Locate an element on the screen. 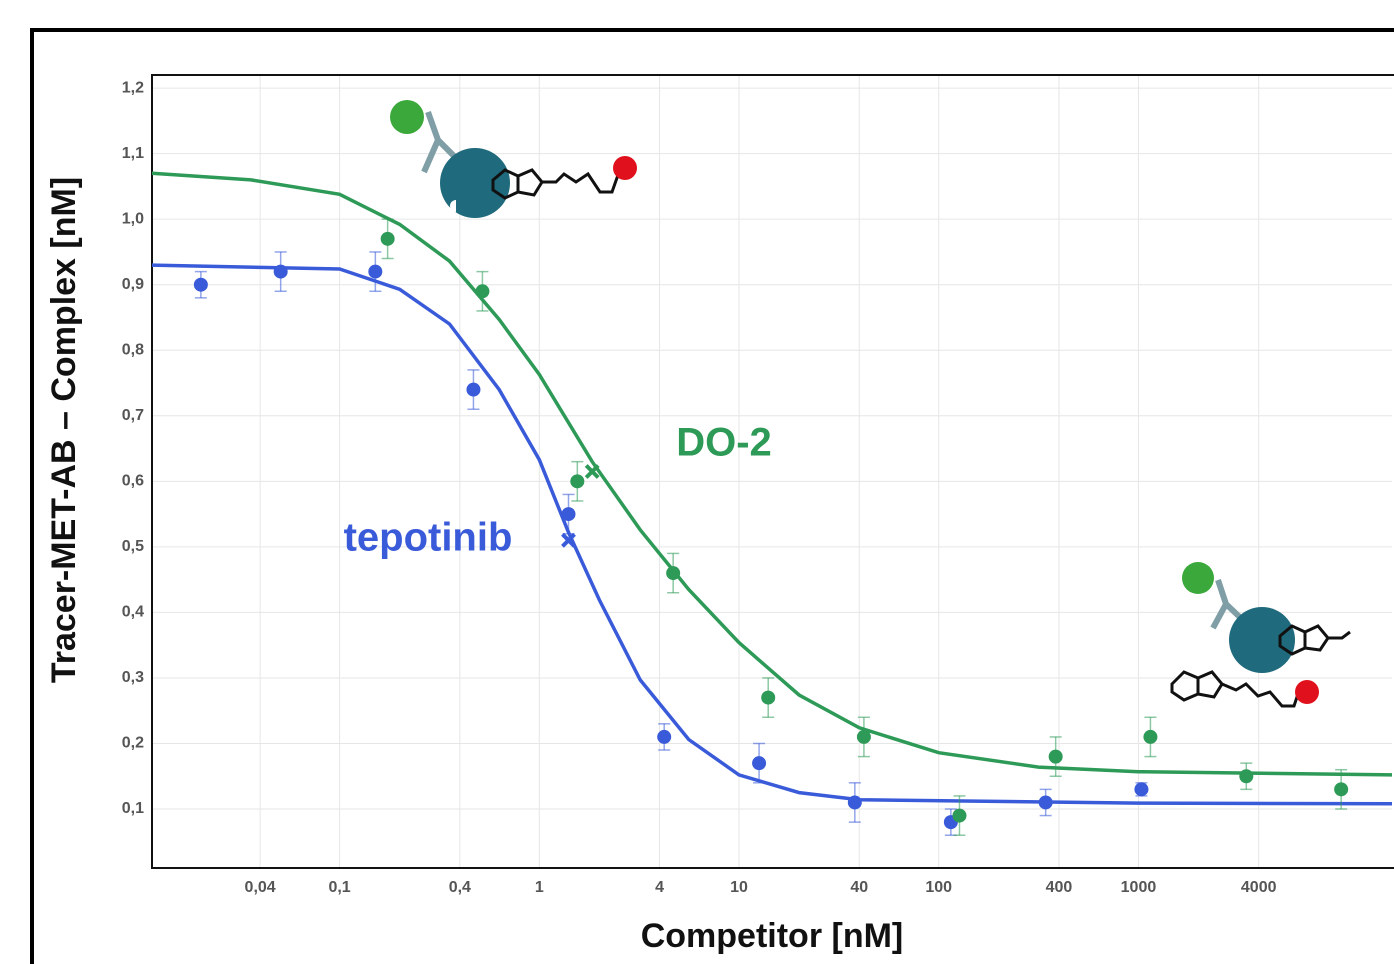  x-tick-label: 100 is located at coordinates (938, 887).